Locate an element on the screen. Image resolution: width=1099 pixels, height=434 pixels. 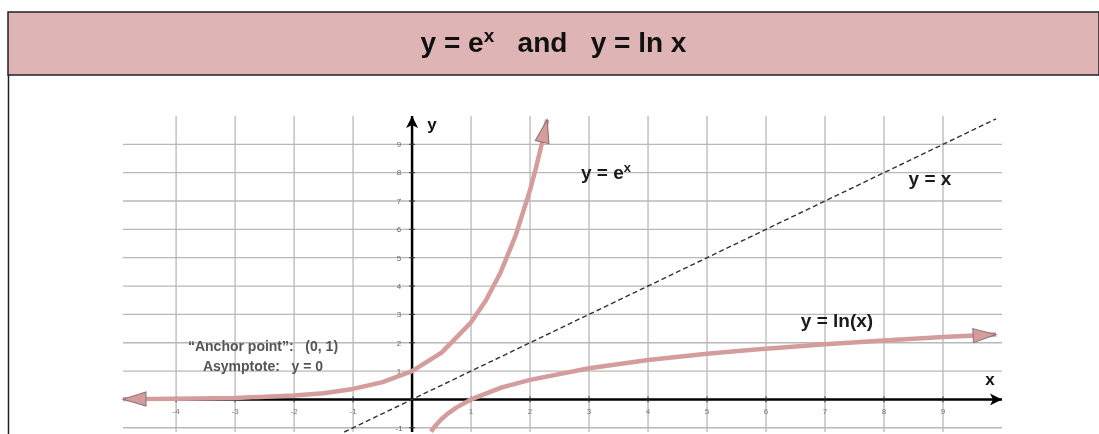
x-tick-label: 8 is located at coordinates (884, 412).